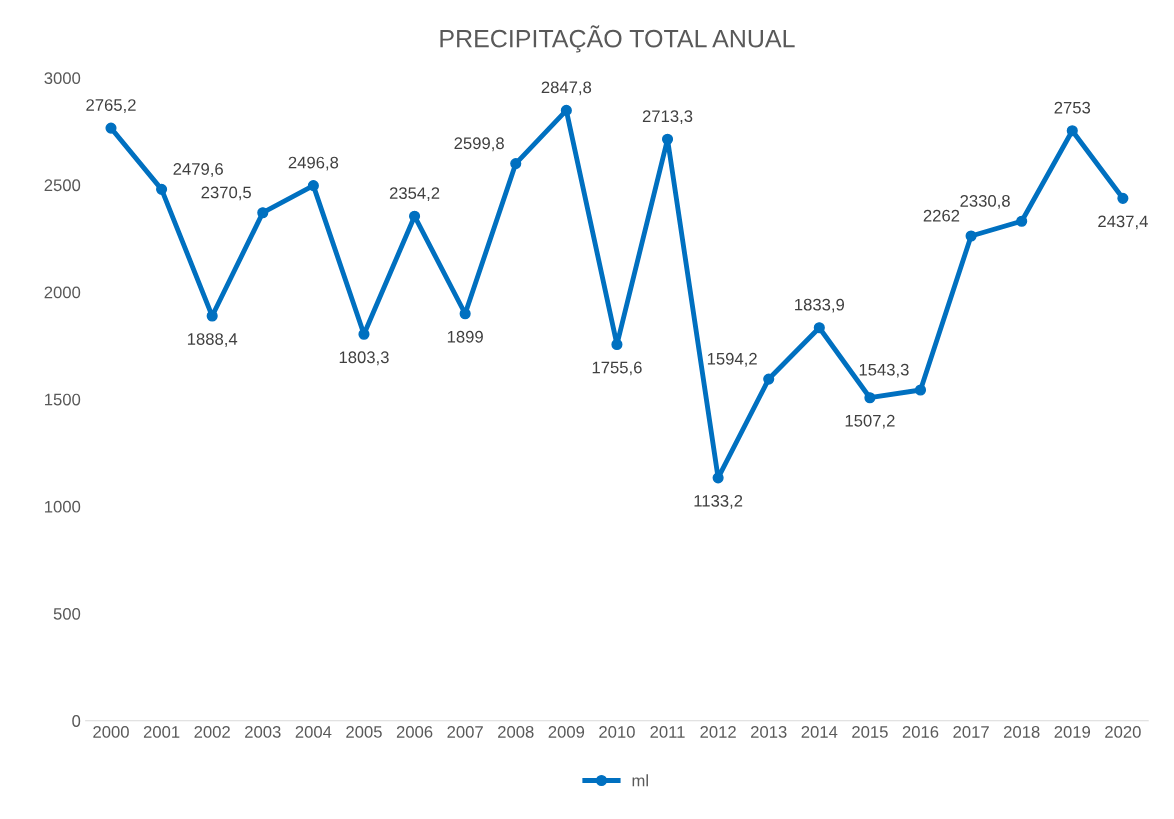 The width and height of the screenshot is (1174, 819). I want to click on y-tick-label: 0, so click(76, 721).